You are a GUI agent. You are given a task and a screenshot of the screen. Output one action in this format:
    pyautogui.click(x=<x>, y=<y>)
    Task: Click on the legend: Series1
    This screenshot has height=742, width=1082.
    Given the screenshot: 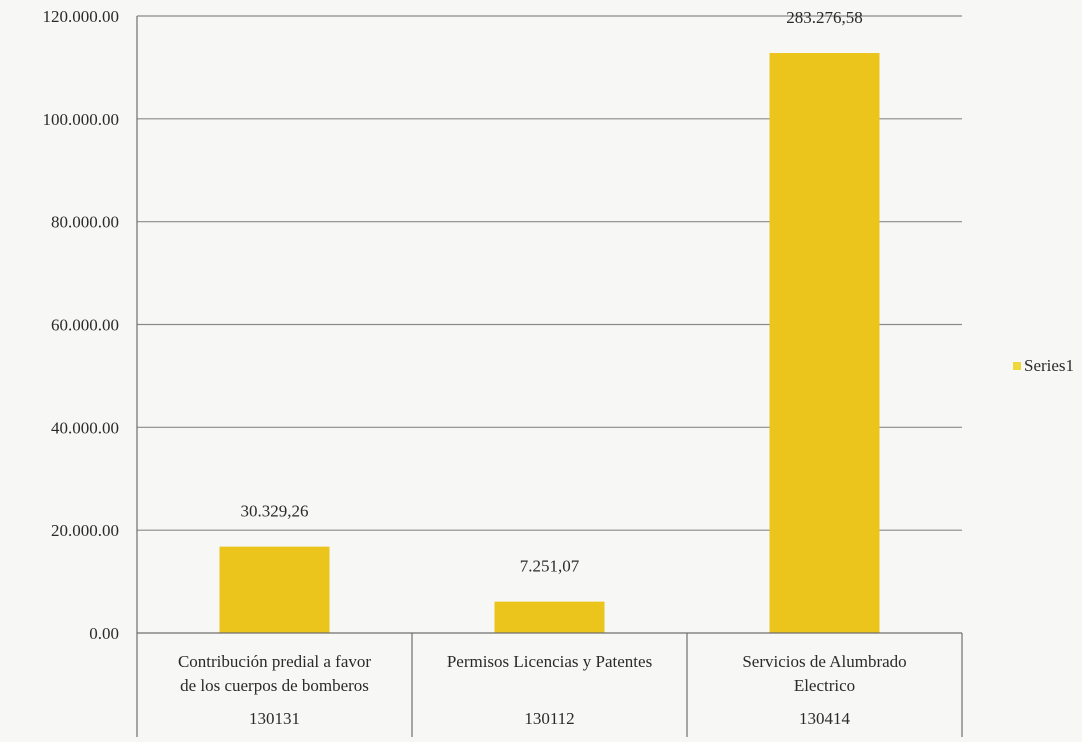 What is the action you would take?
    pyautogui.click(x=1043, y=365)
    